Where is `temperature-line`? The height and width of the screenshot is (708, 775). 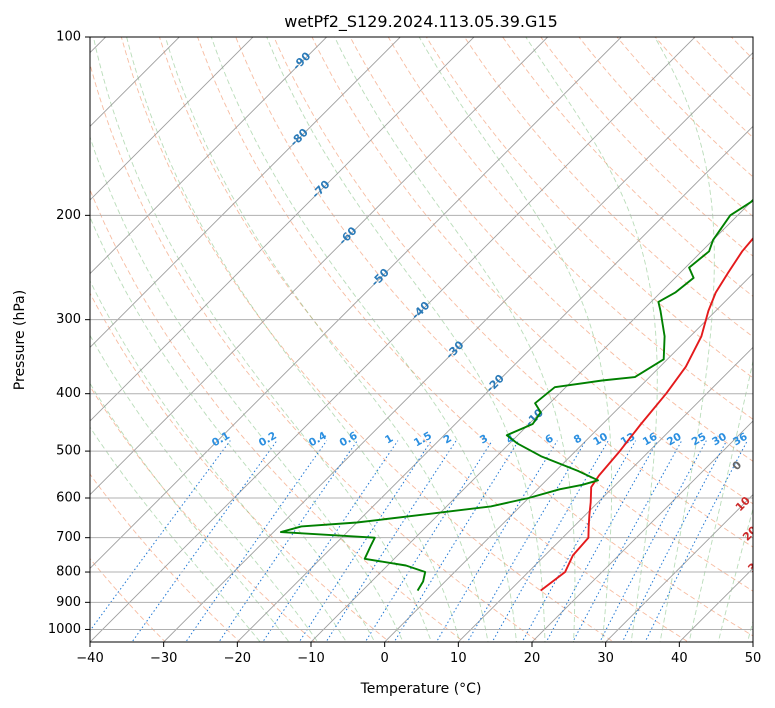 temperature-line is located at coordinates (646, 414).